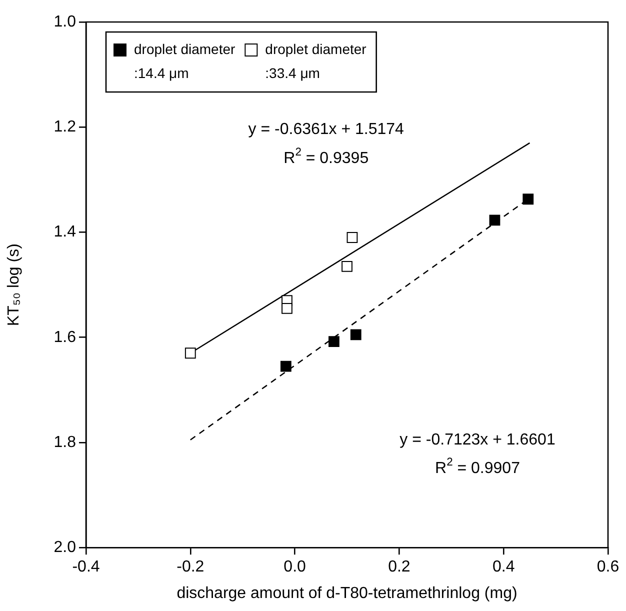 Image resolution: width=626 pixels, height=611 pixels. I want to click on y-tick-label: 1.8, so click(65, 442).